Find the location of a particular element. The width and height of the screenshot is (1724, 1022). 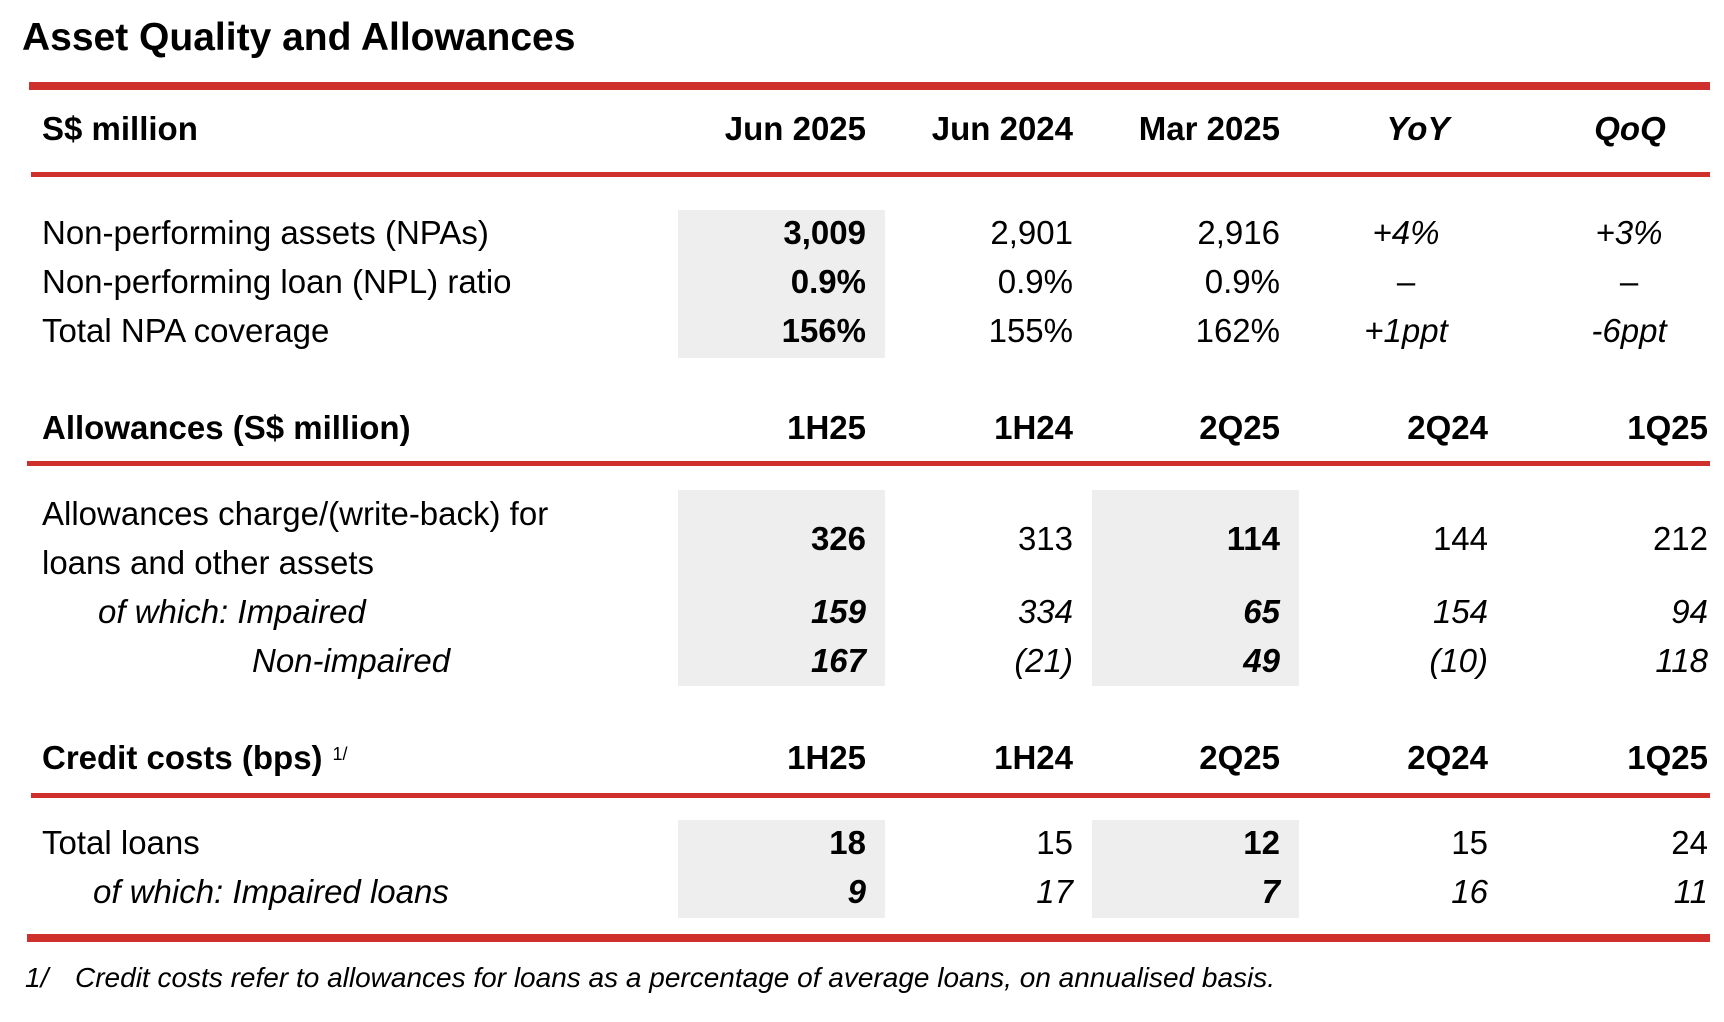

table-cell: 11 is located at coordinates (1690, 891).